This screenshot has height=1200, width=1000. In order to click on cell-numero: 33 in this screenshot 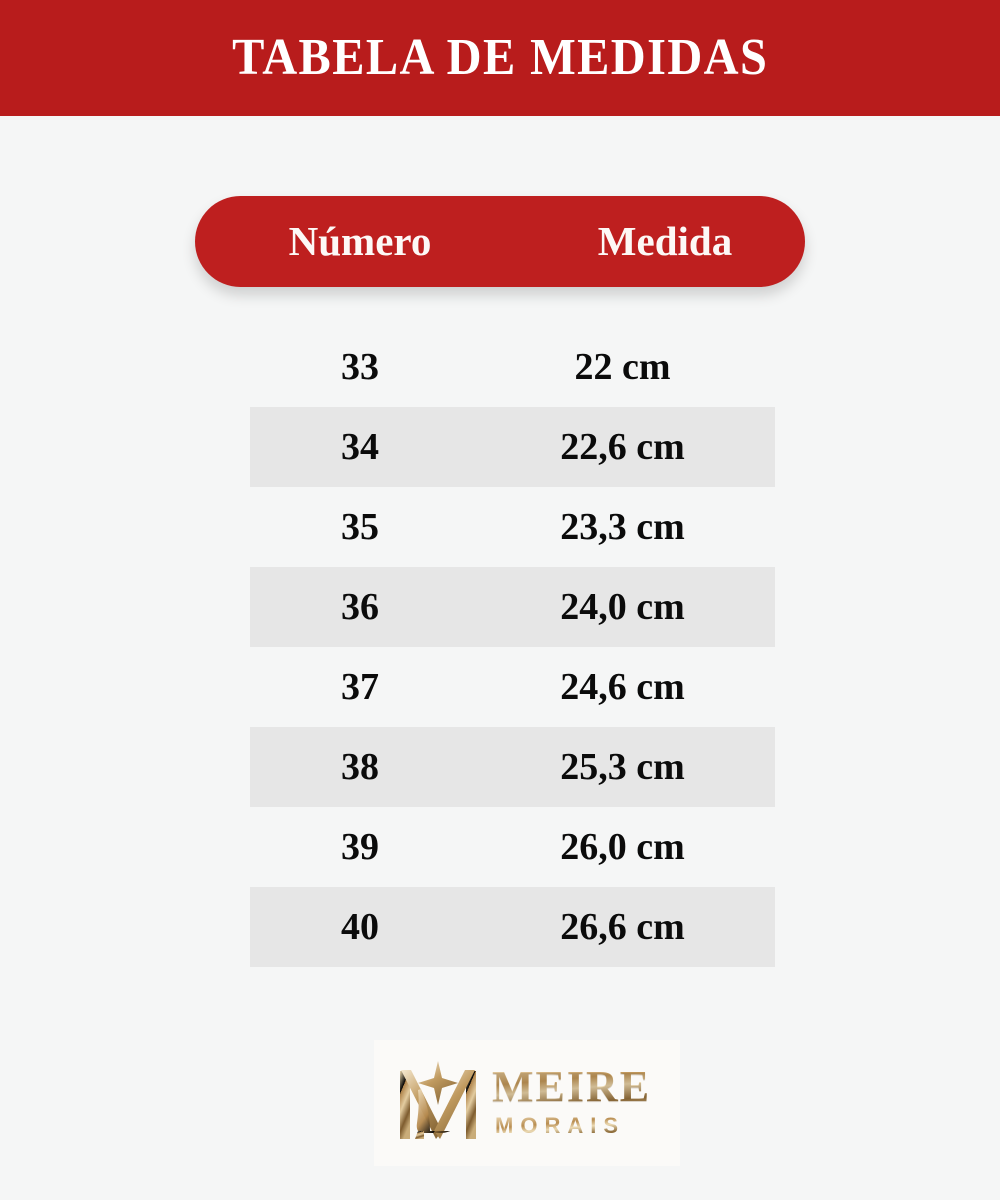, I will do `click(360, 367)`.